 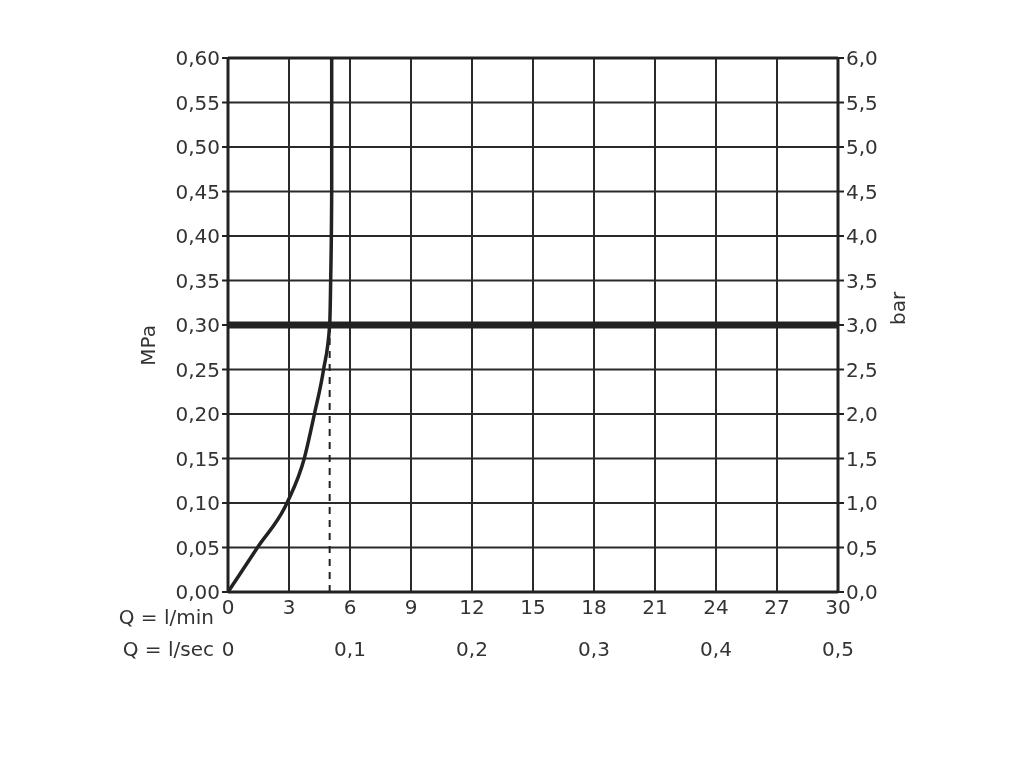 What do you see at coordinates (197, 458) in the screenshot?
I see `y-tick-label: 0,15` at bounding box center [197, 458].